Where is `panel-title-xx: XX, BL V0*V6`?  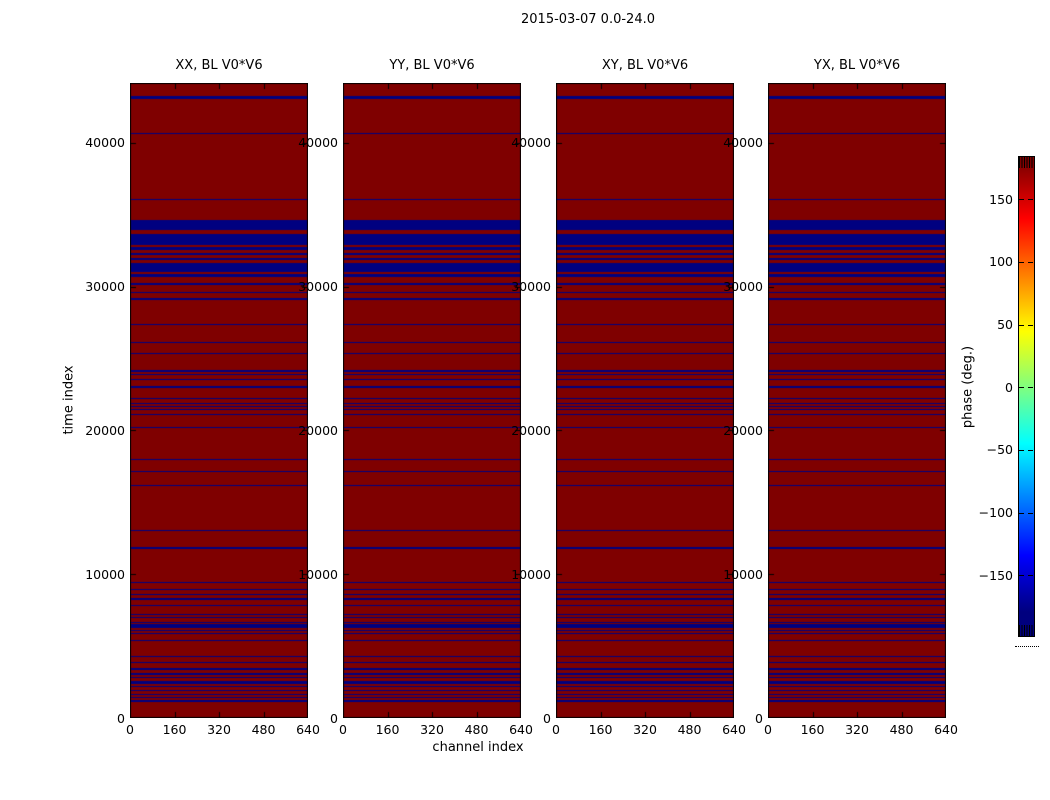 panel-title-xx: XX, BL V0*V6 is located at coordinates (219, 65).